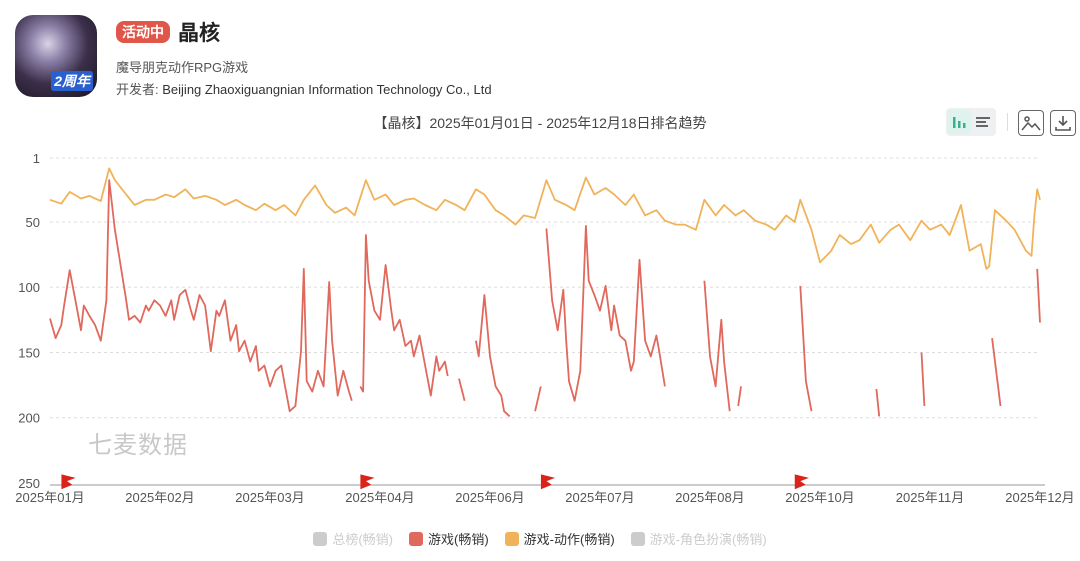 The height and width of the screenshot is (561, 1080). Describe the element at coordinates (49, 497) in the screenshot. I see `x-tick-label: 2025年01月` at that location.